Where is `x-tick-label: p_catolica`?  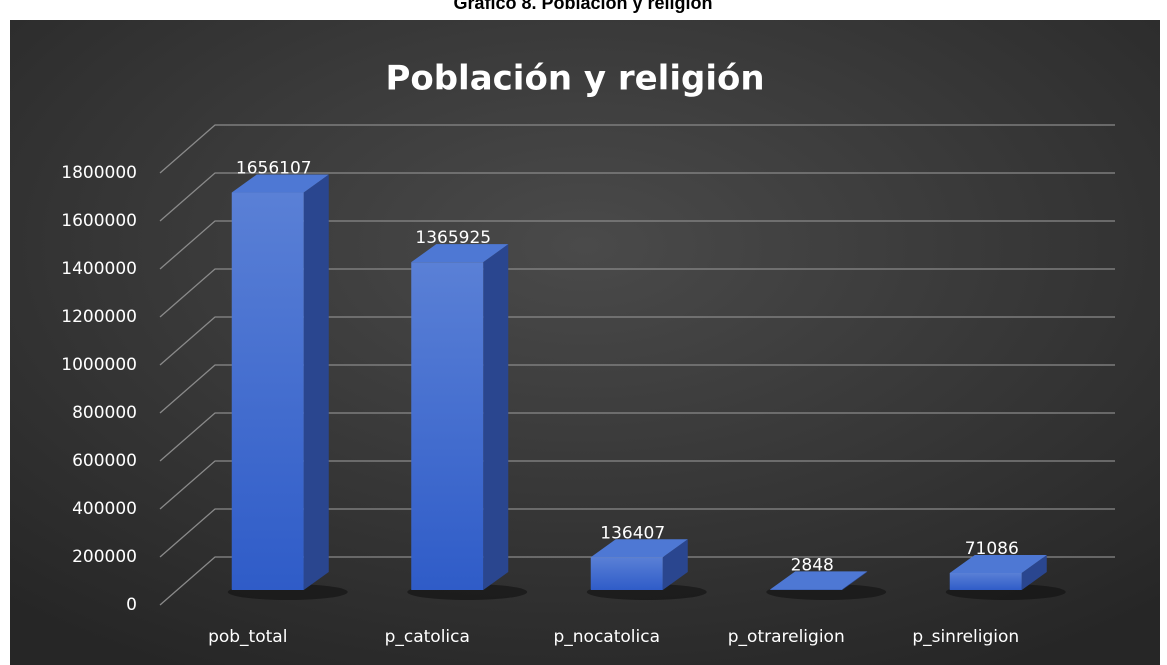 x-tick-label: p_catolica is located at coordinates (427, 637).